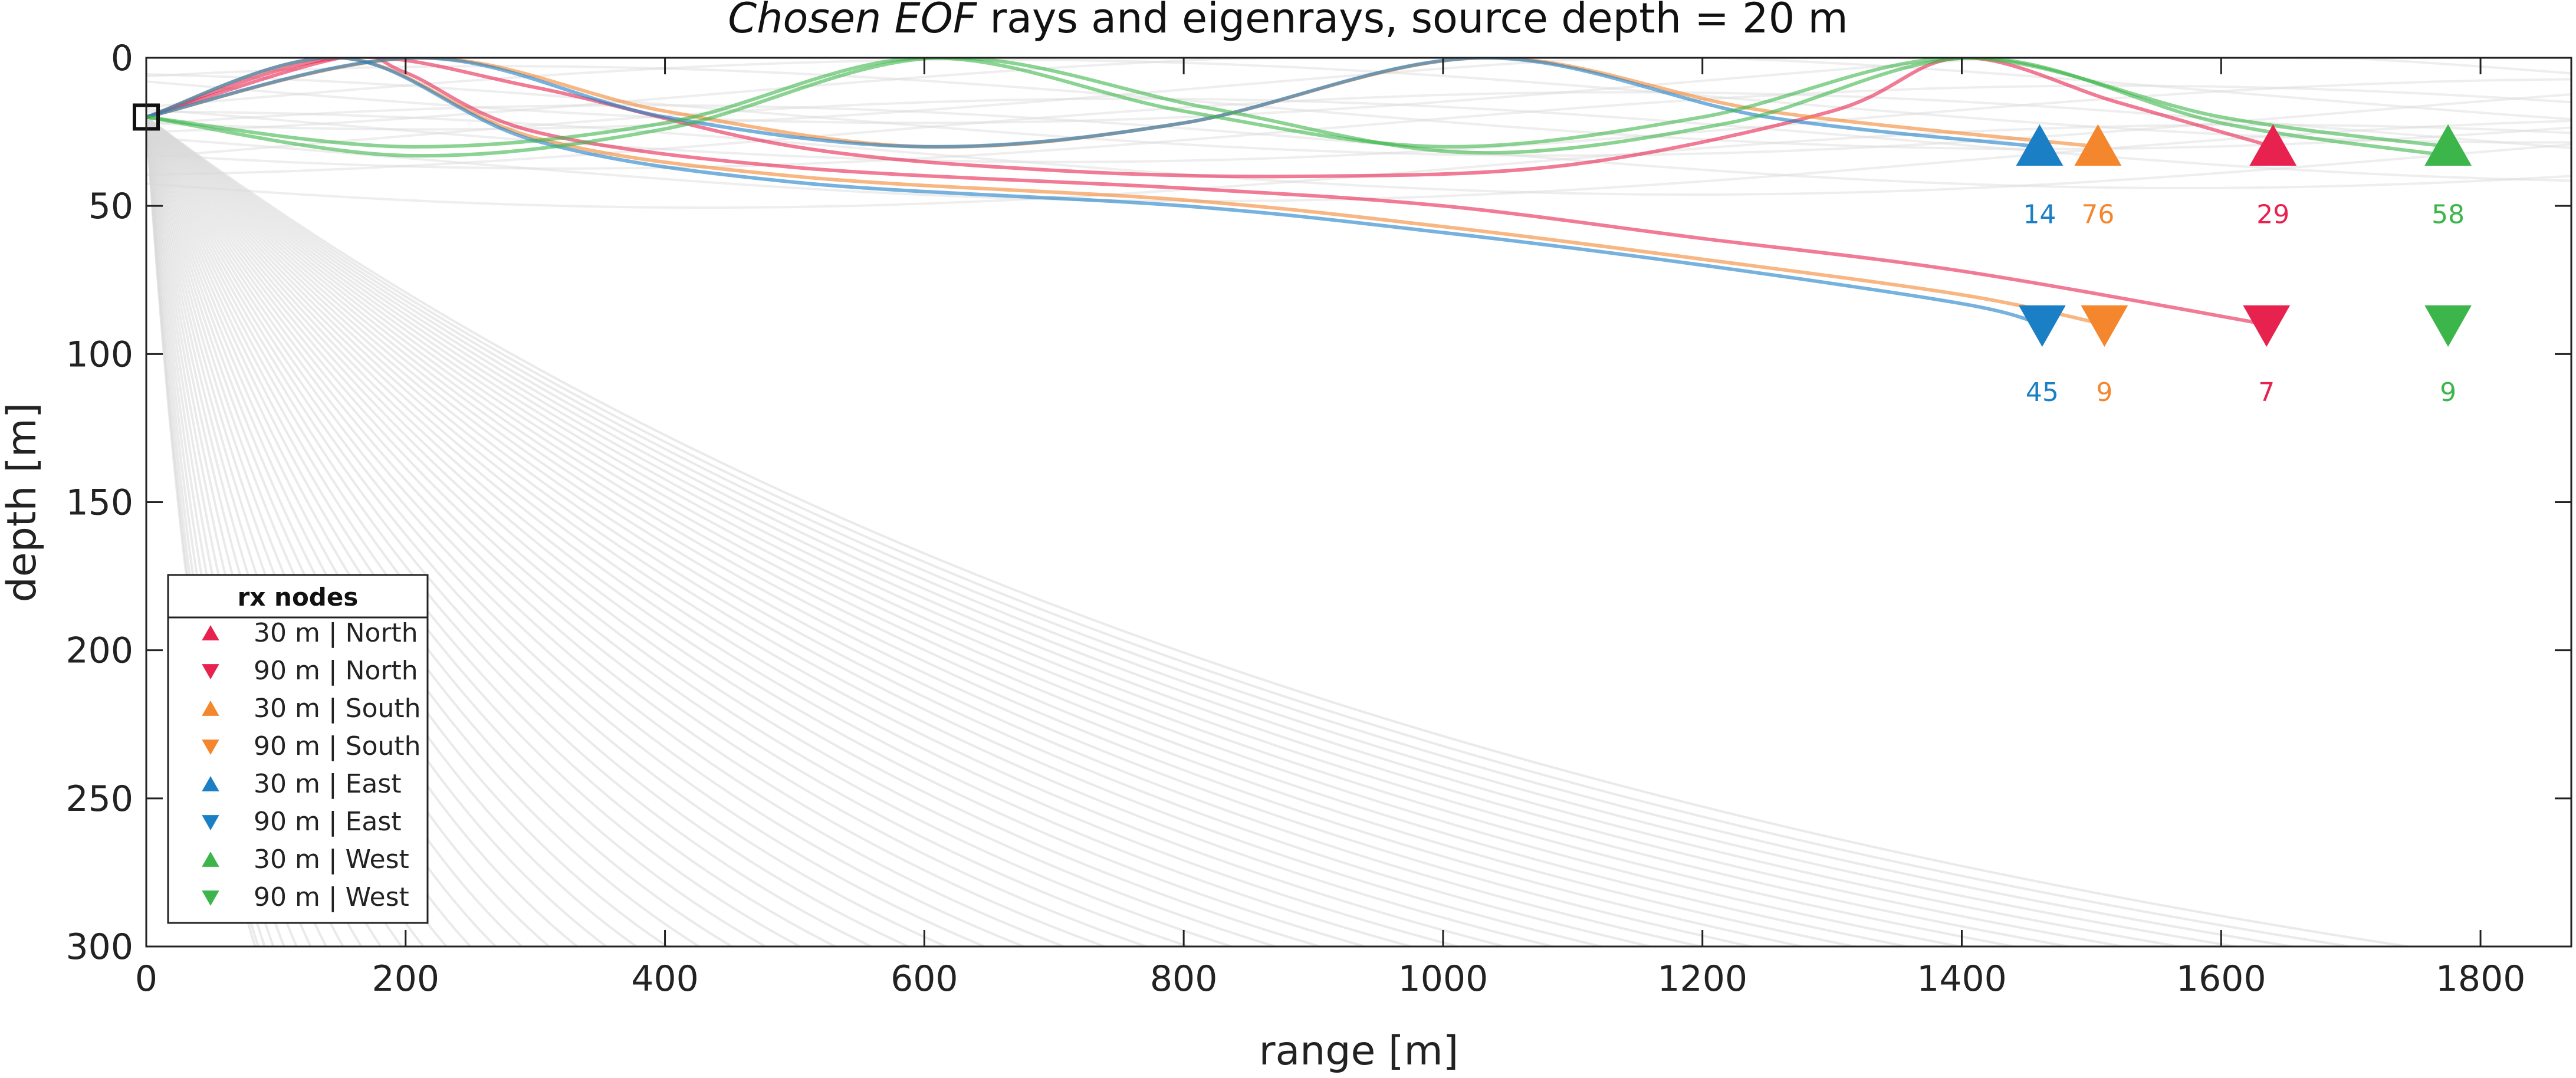 The height and width of the screenshot is (1078, 2576). I want to click on legend-marker-90-m-north, so click(210, 671).